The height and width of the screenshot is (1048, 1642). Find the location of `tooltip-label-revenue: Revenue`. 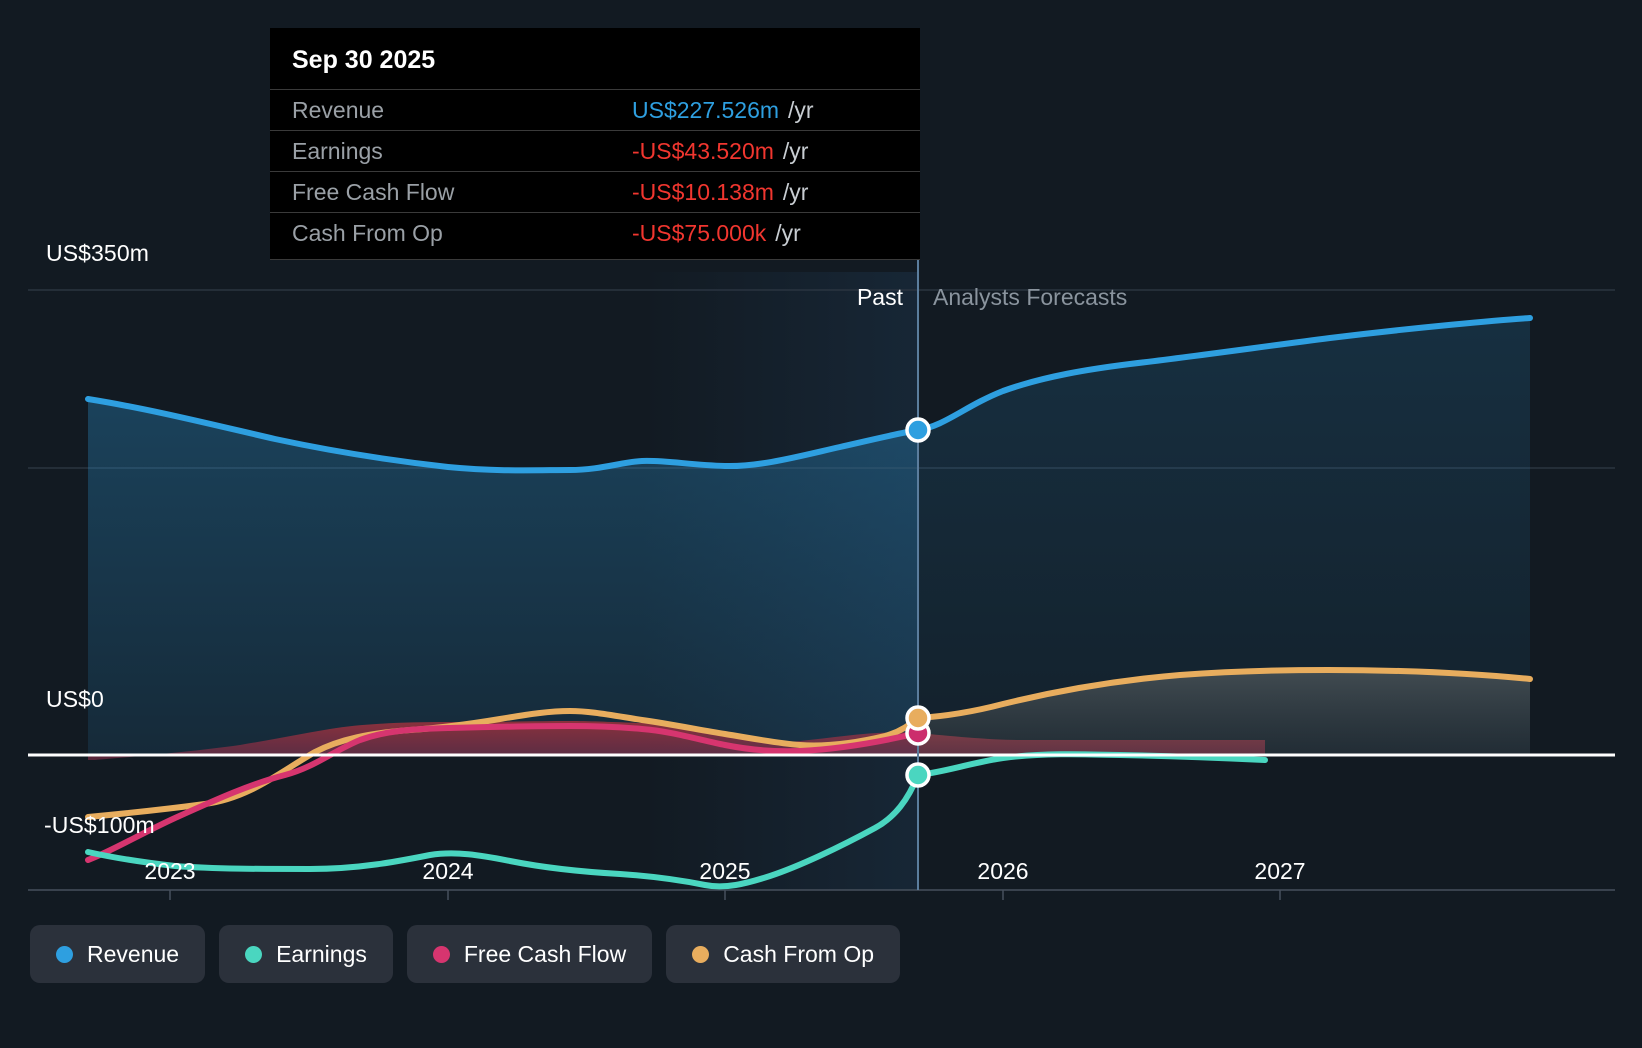

tooltip-label-revenue: Revenue is located at coordinates (338, 109).